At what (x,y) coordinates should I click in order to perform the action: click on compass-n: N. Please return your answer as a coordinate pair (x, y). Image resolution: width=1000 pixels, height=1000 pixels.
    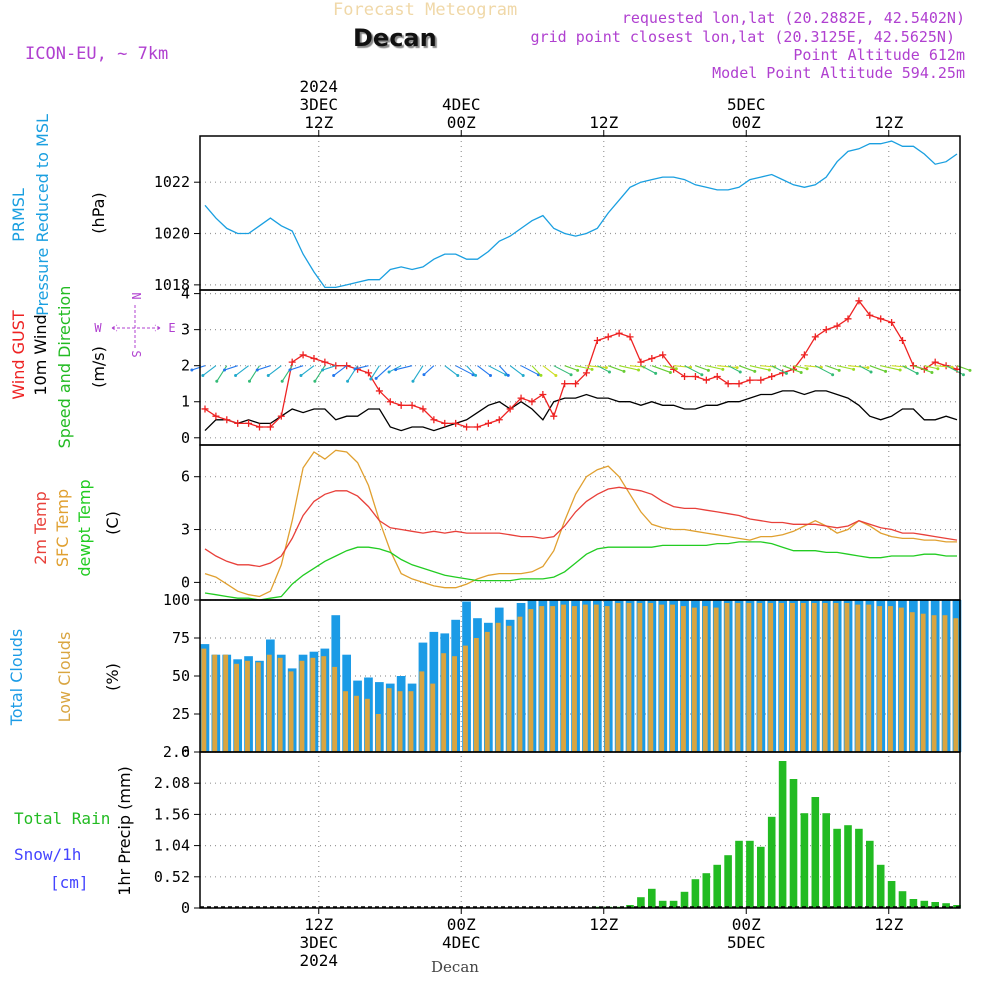
    Looking at the image, I should click on (136, 295).